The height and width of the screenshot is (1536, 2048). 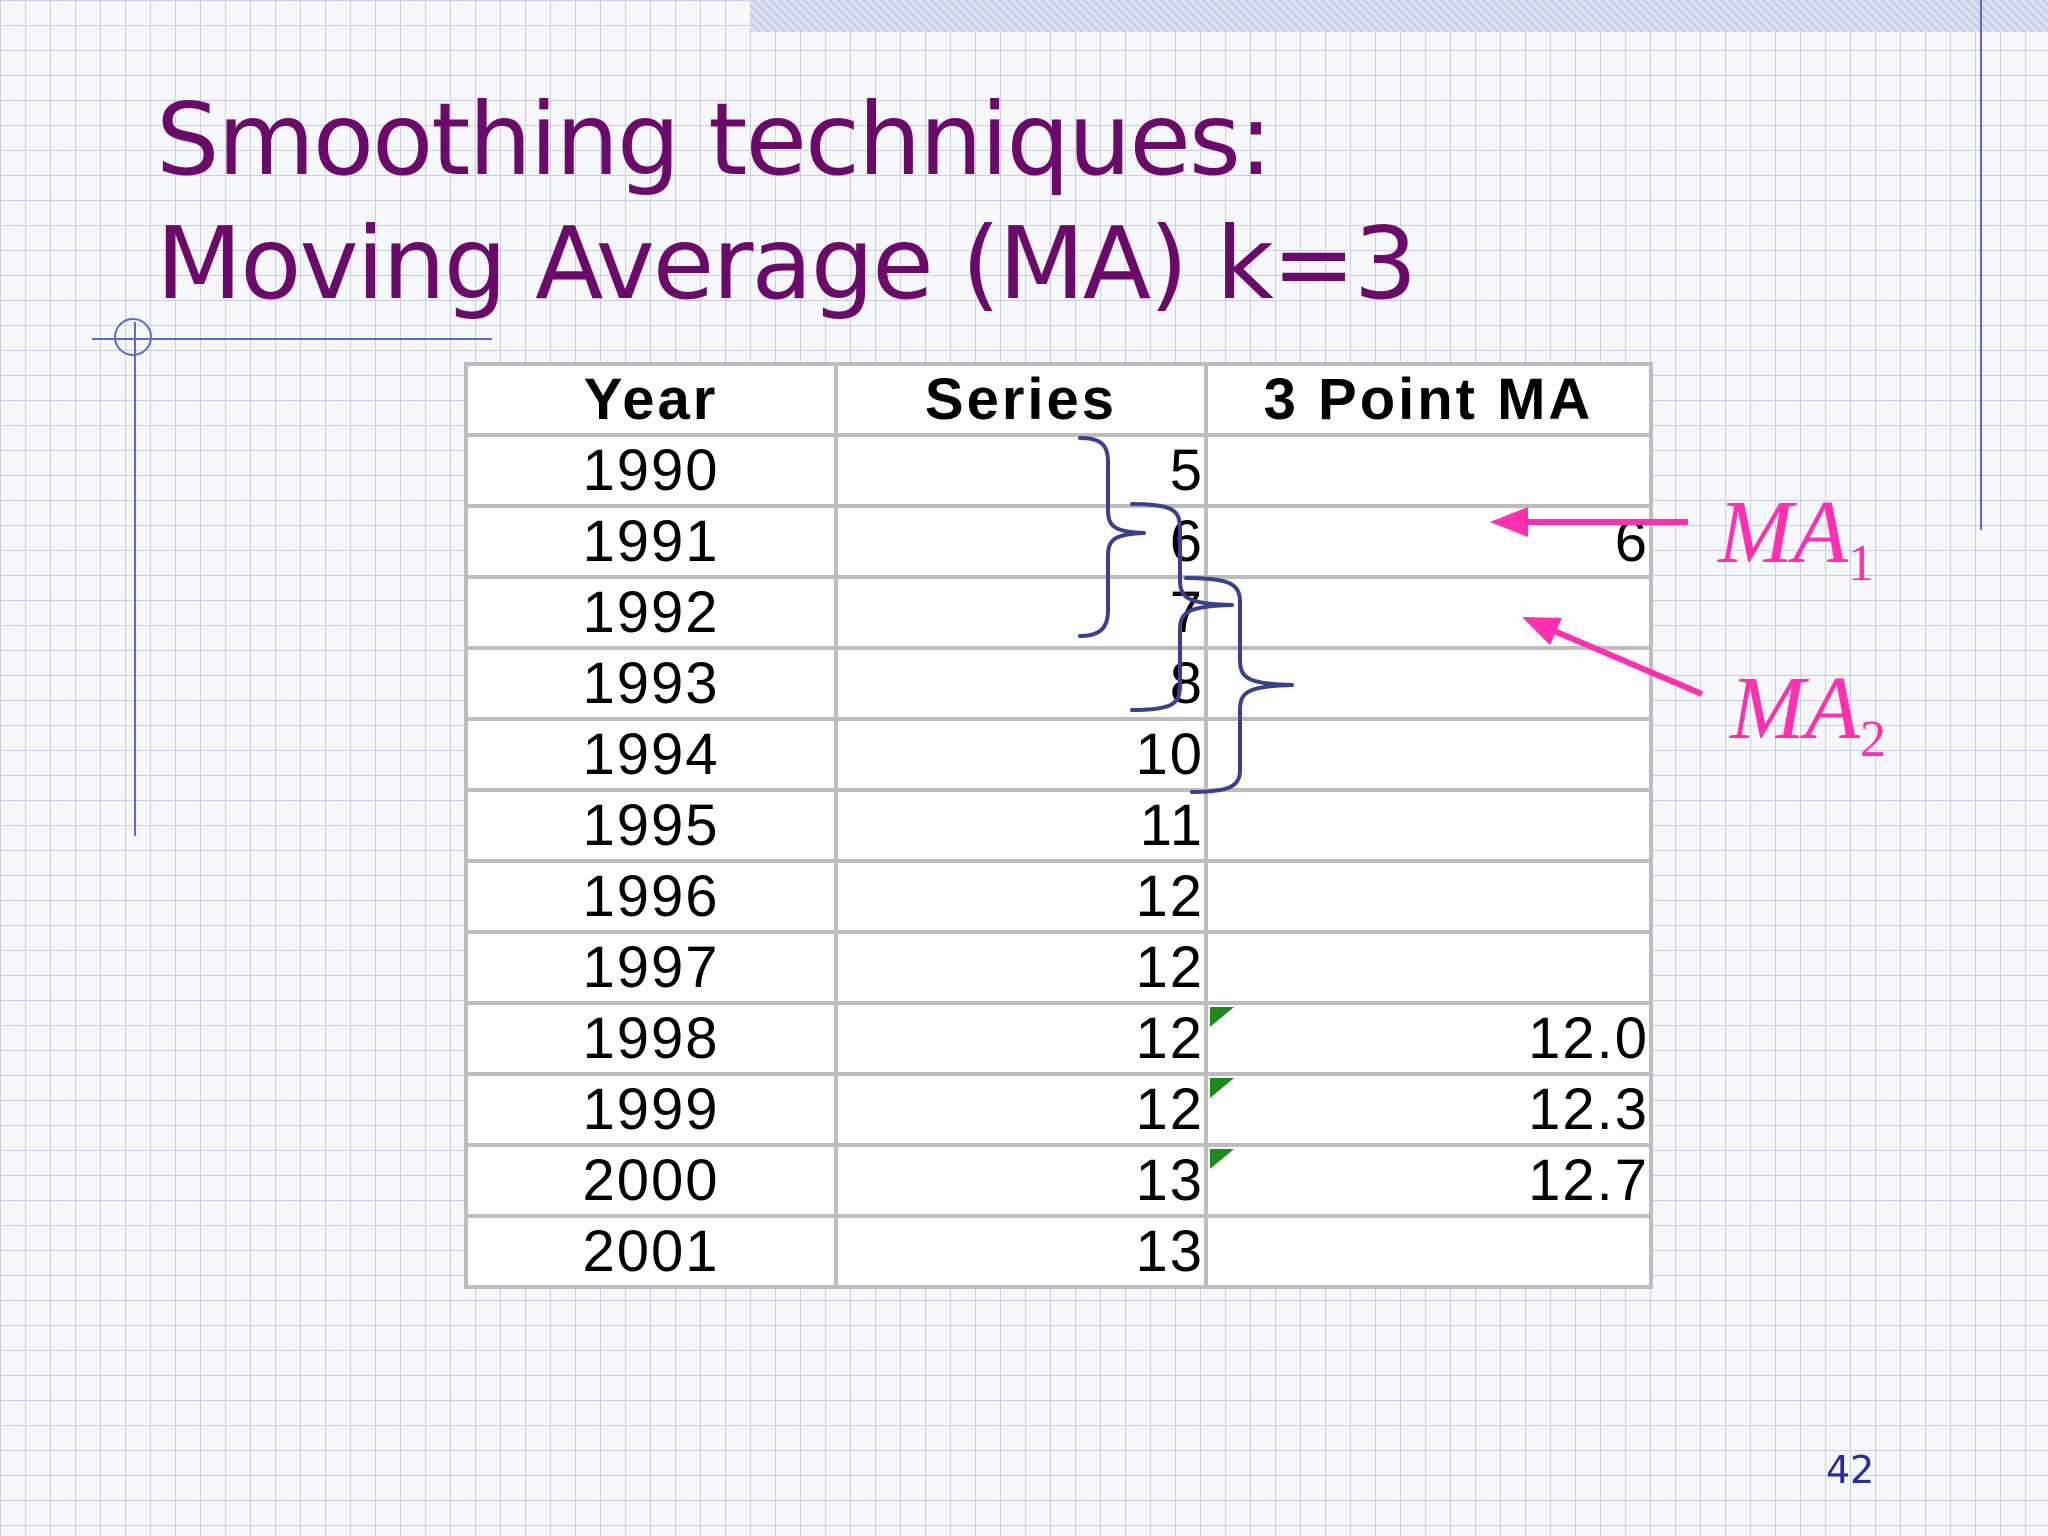 What do you see at coordinates (1850, 1470) in the screenshot?
I see `page-number: 42` at bounding box center [1850, 1470].